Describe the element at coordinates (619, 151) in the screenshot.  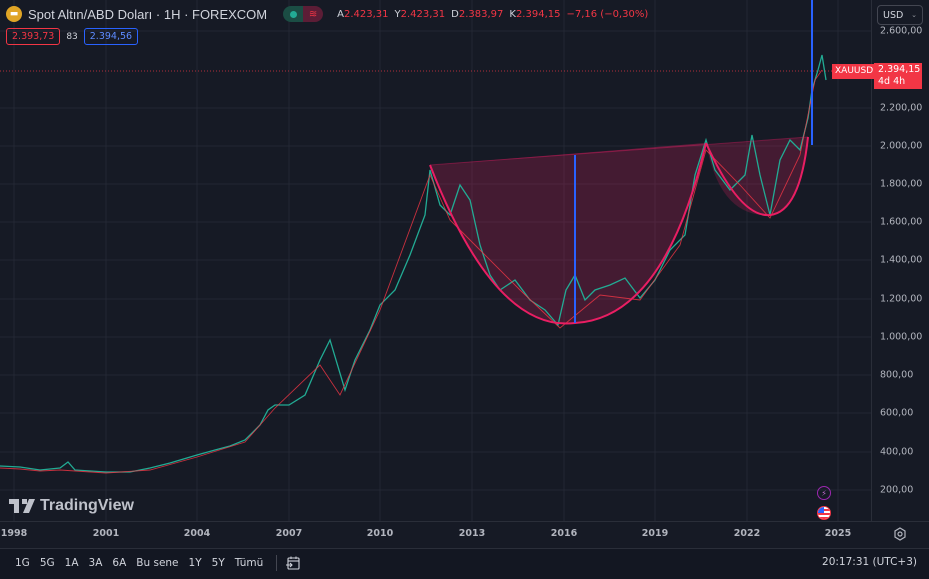
I see `neckline` at that location.